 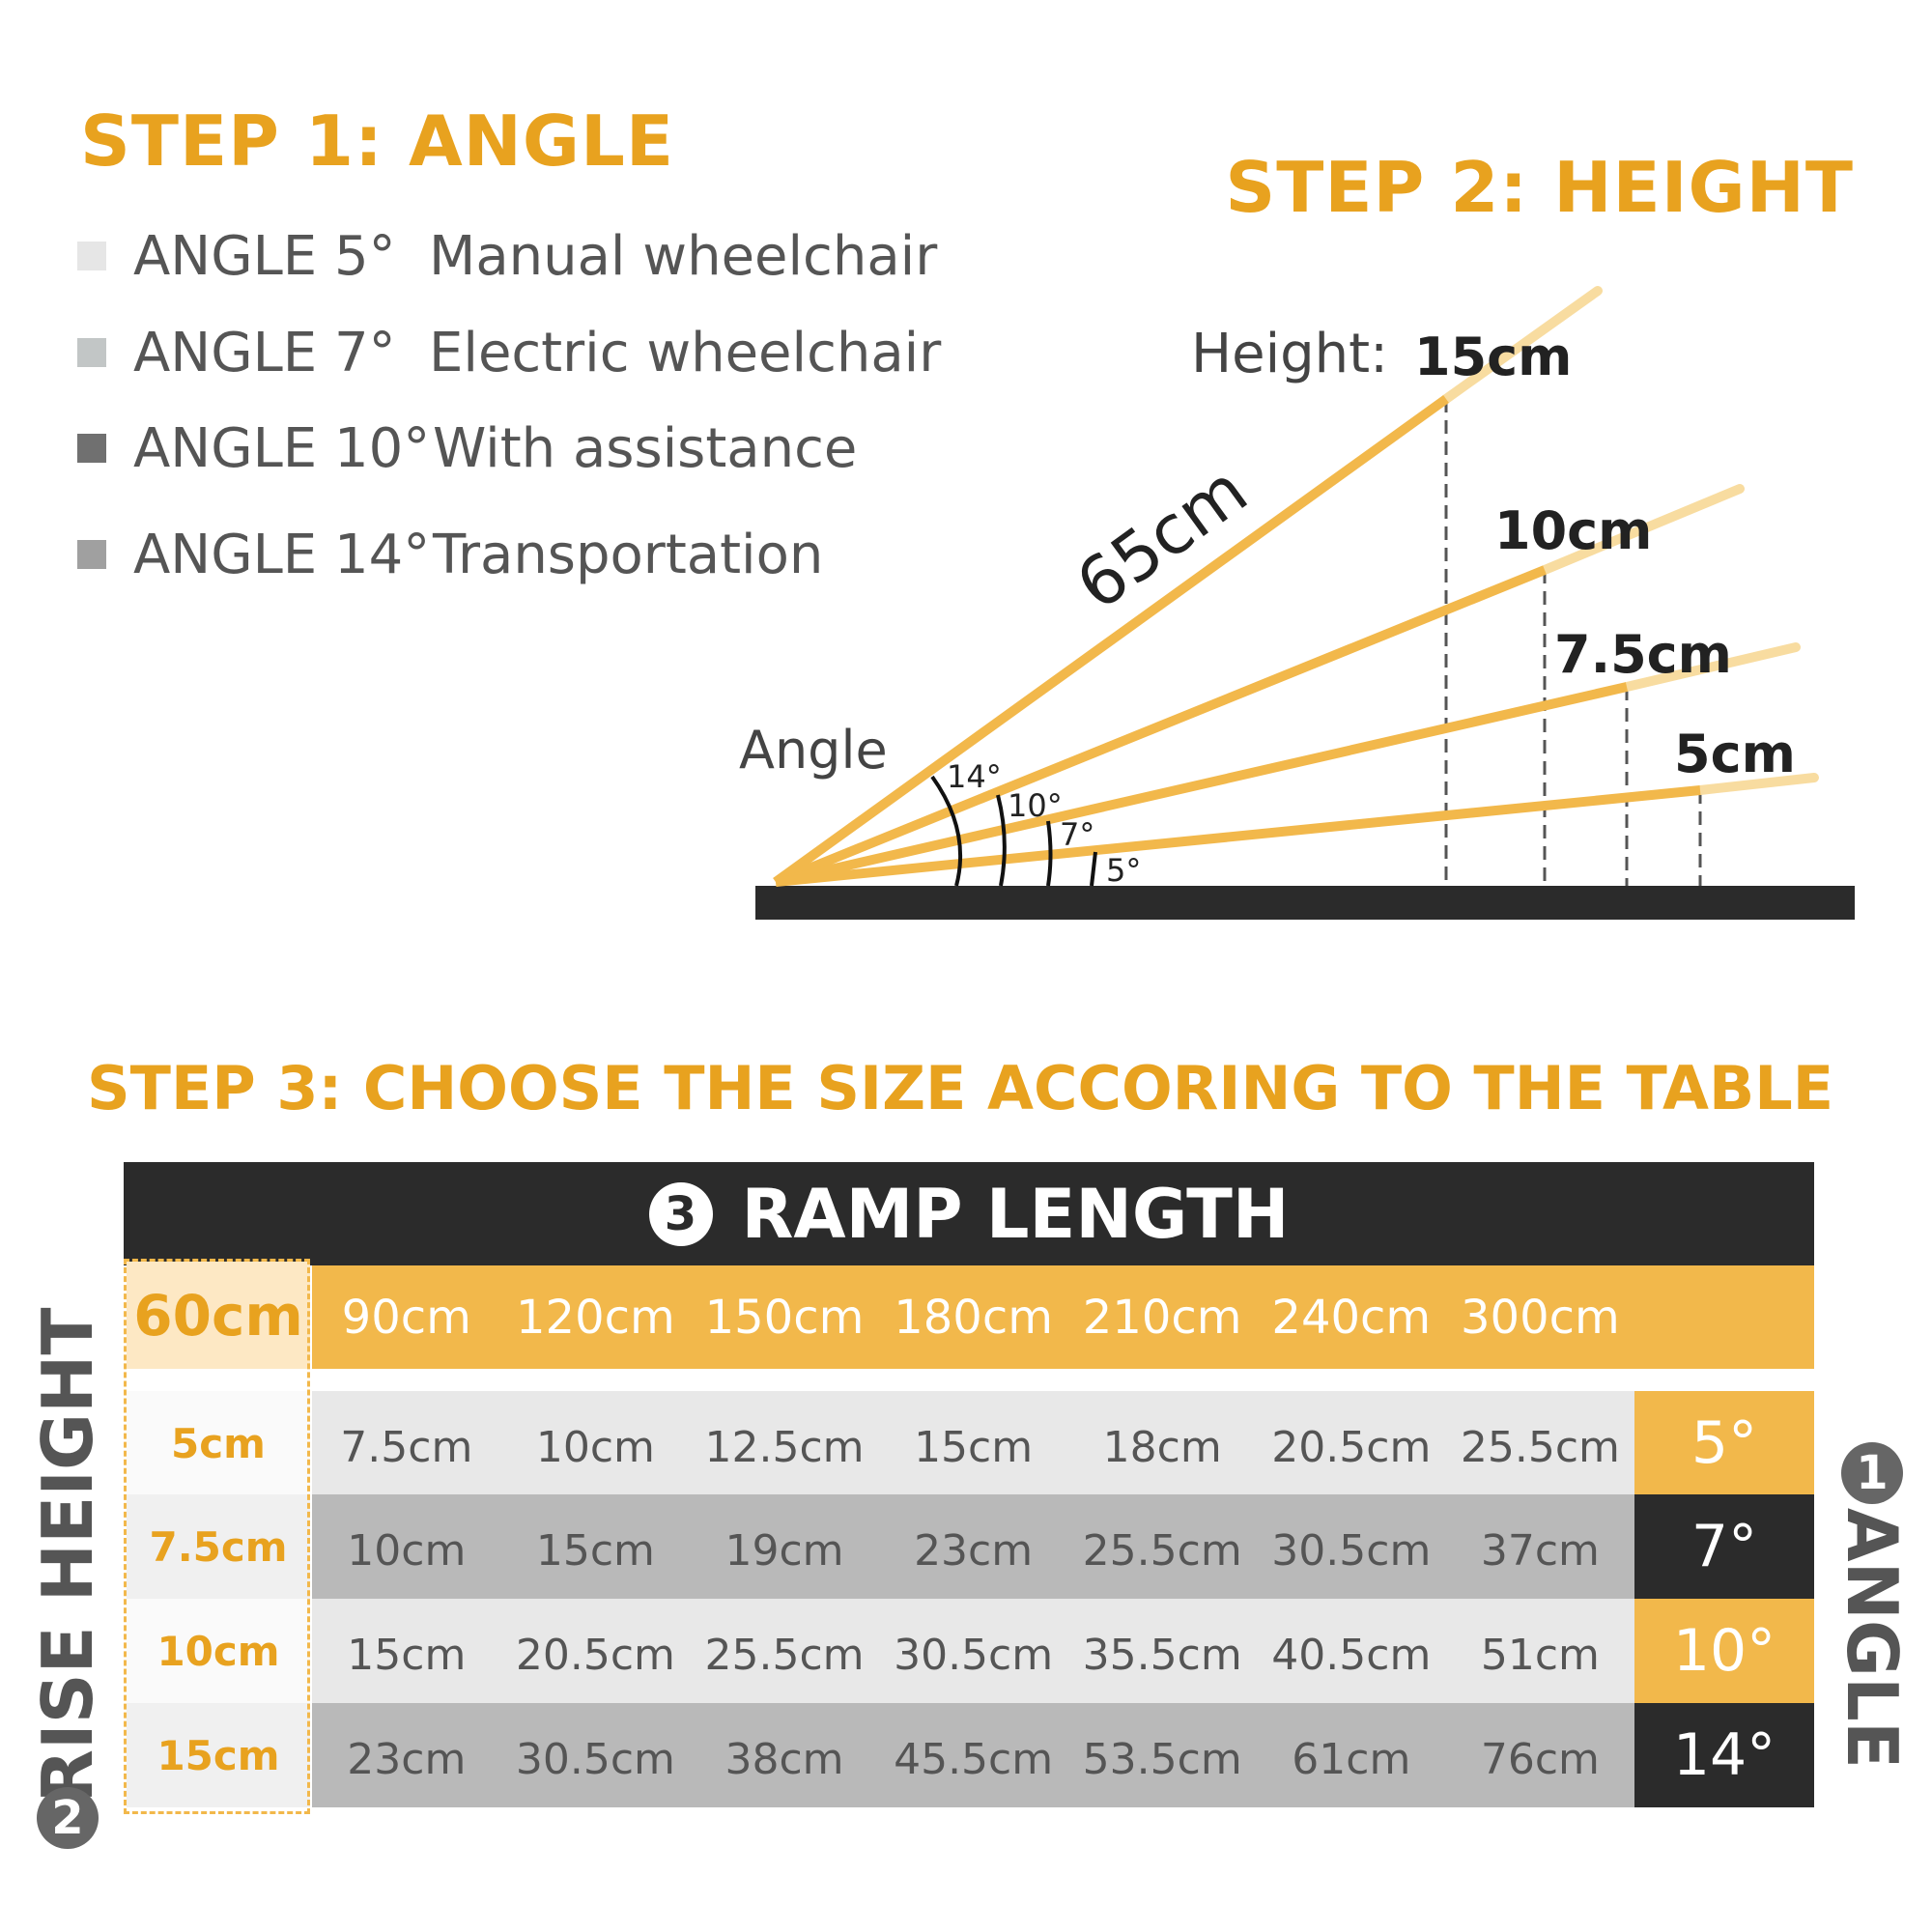 I want to click on rise-height-cell: 15cm, so click(x=218, y=1755).